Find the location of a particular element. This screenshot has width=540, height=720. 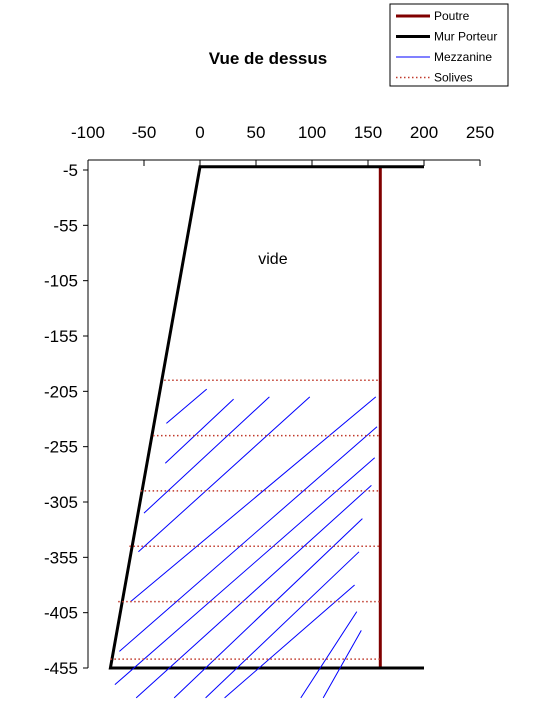

x-tick-label: -50 is located at coordinates (144, 132).